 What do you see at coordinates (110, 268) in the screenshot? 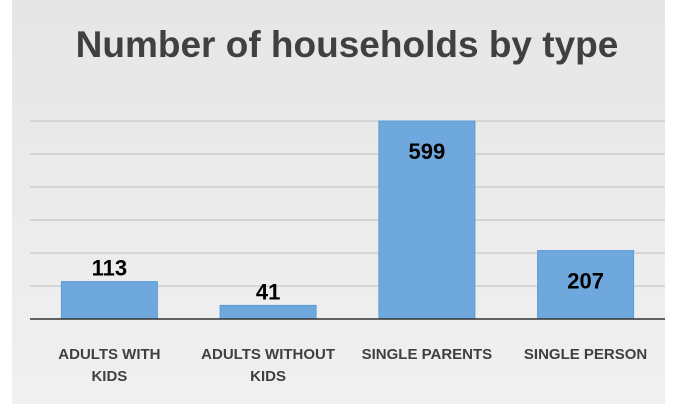
I see `data-label-0: 113` at bounding box center [110, 268].